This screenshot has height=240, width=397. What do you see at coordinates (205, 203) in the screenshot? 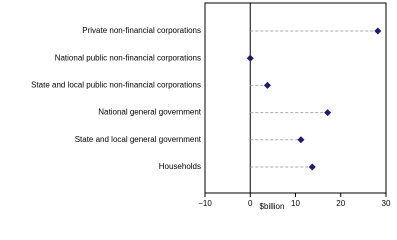
I see `x-tick-label: −10` at bounding box center [205, 203].